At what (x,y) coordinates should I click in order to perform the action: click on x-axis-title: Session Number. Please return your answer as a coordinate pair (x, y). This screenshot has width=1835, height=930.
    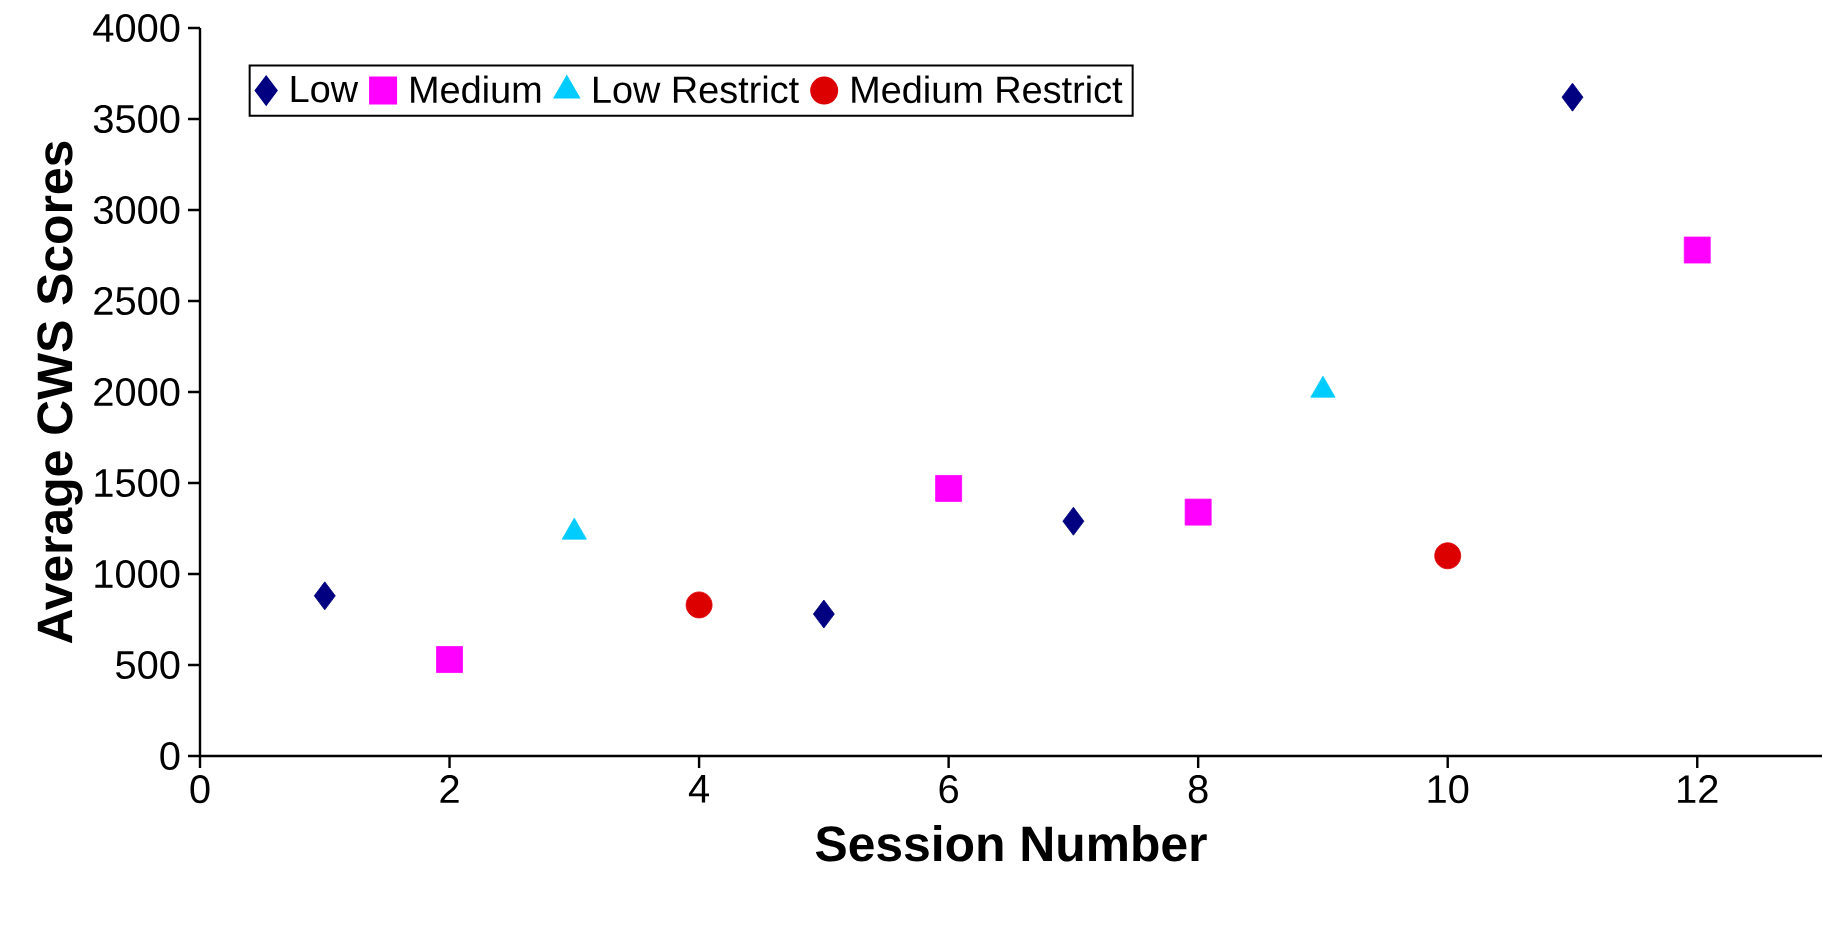
    Looking at the image, I should click on (1011, 843).